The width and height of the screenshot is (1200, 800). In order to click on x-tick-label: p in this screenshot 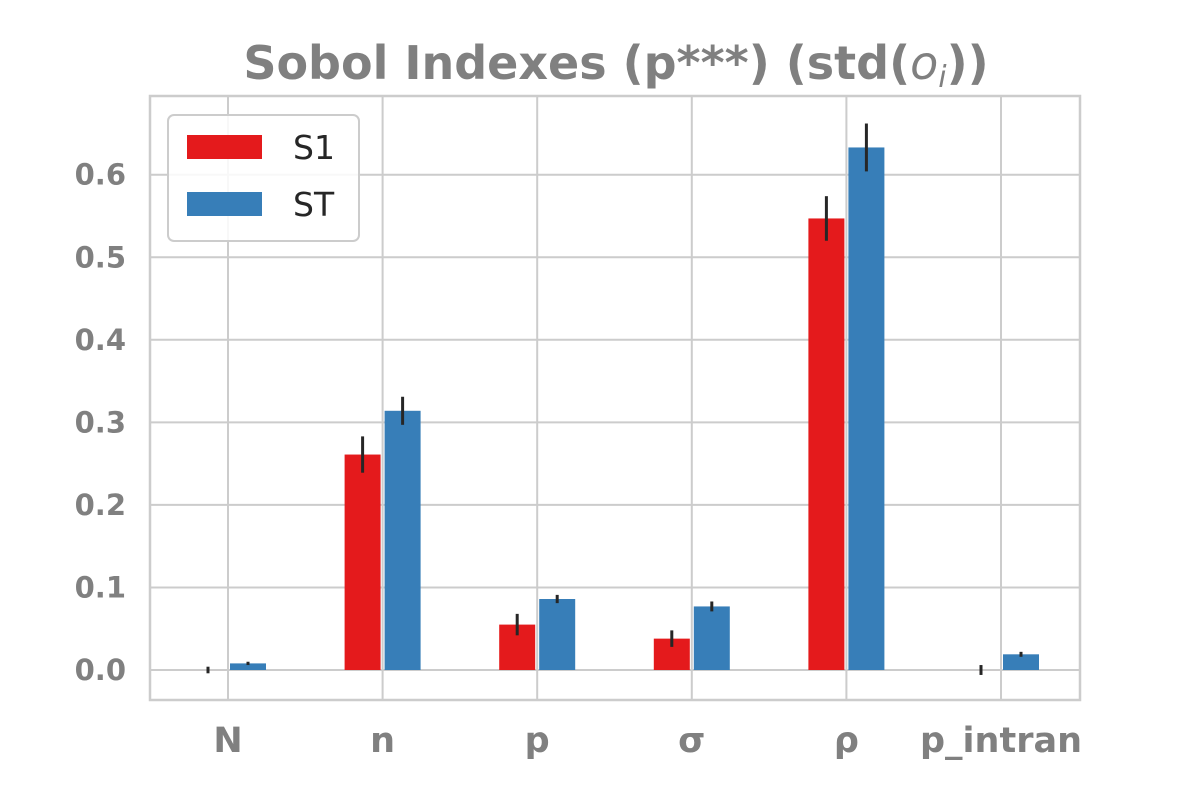, I will do `click(537, 741)`.